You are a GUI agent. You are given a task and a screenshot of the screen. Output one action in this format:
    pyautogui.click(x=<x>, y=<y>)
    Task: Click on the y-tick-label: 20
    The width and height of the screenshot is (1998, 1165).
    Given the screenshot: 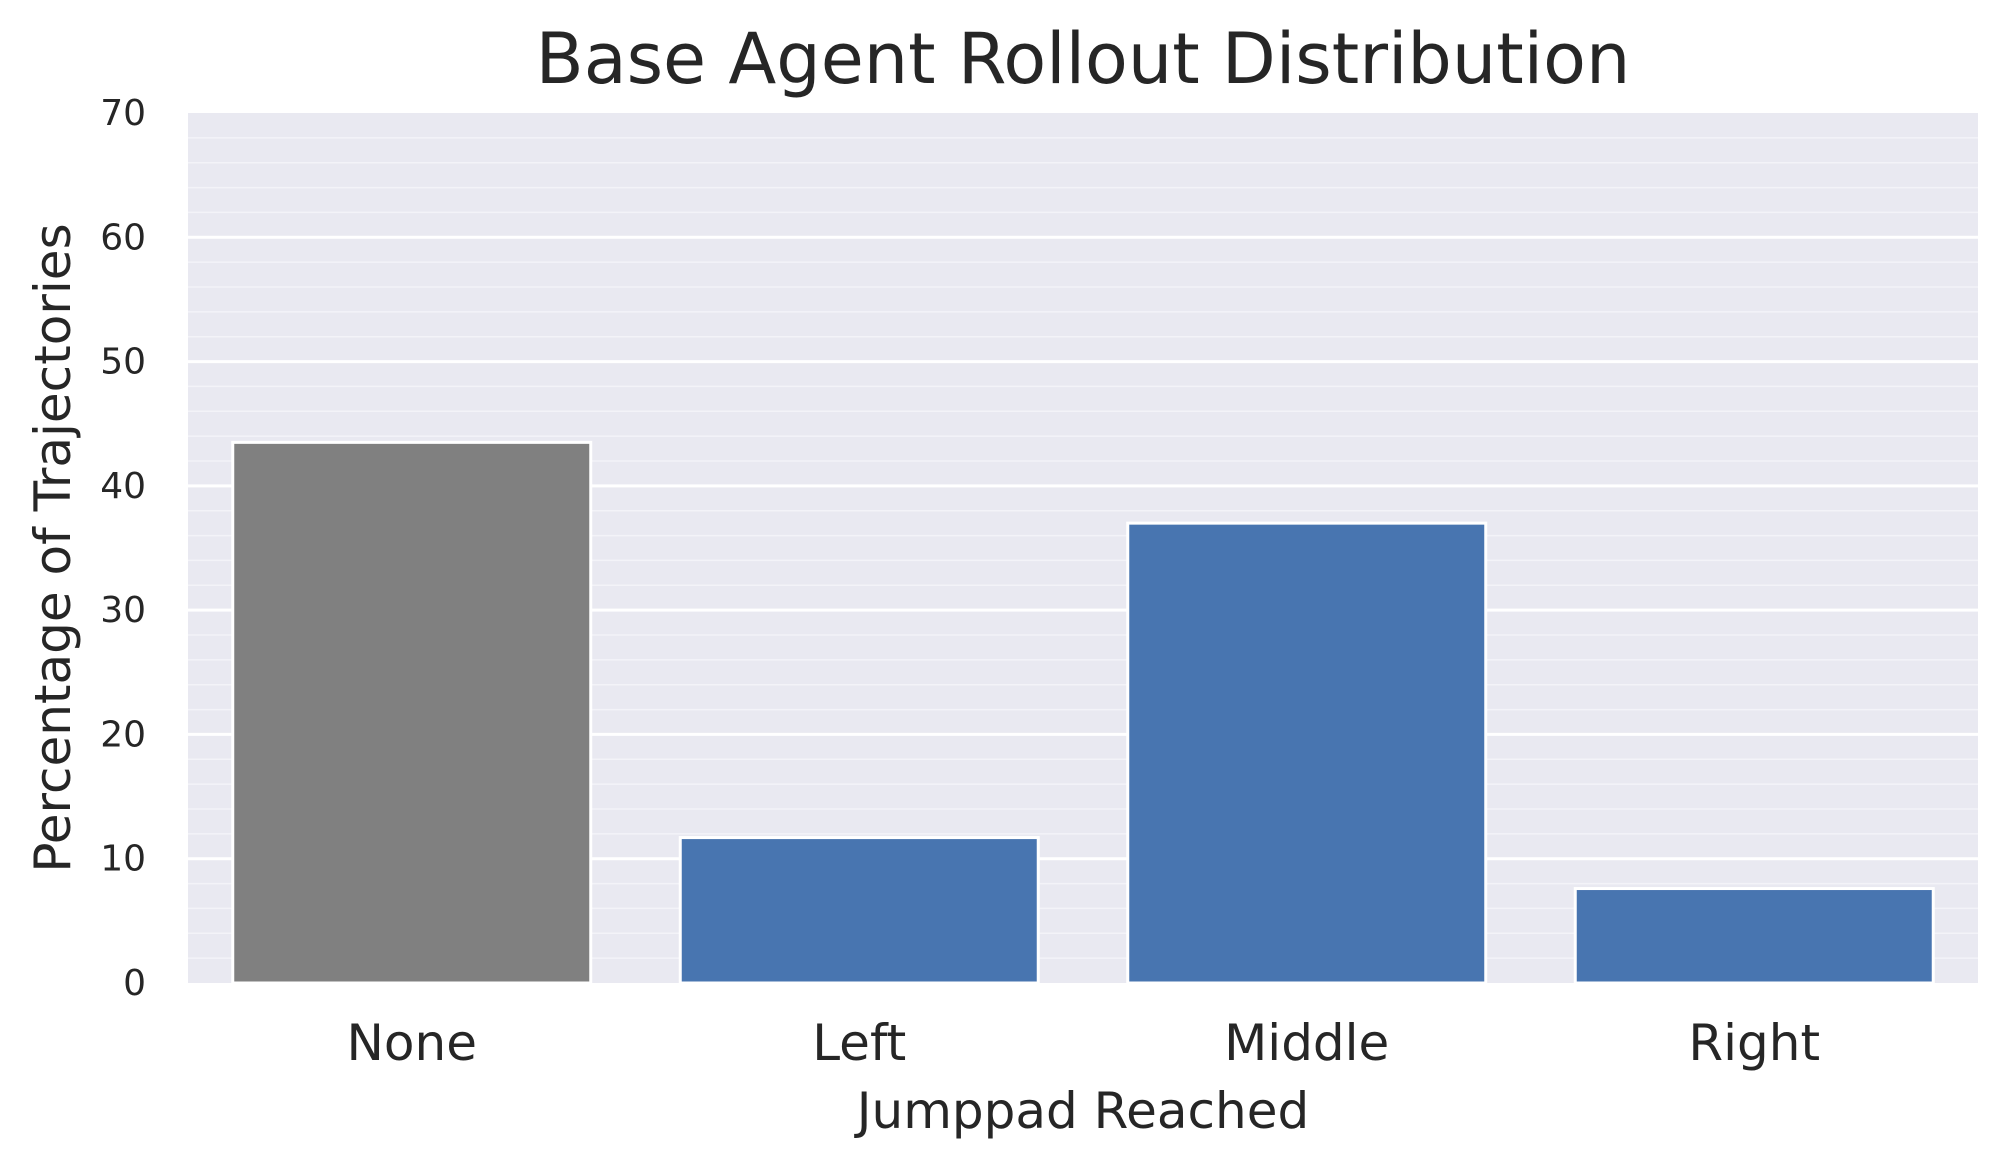 What is the action you would take?
    pyautogui.click(x=123, y=734)
    